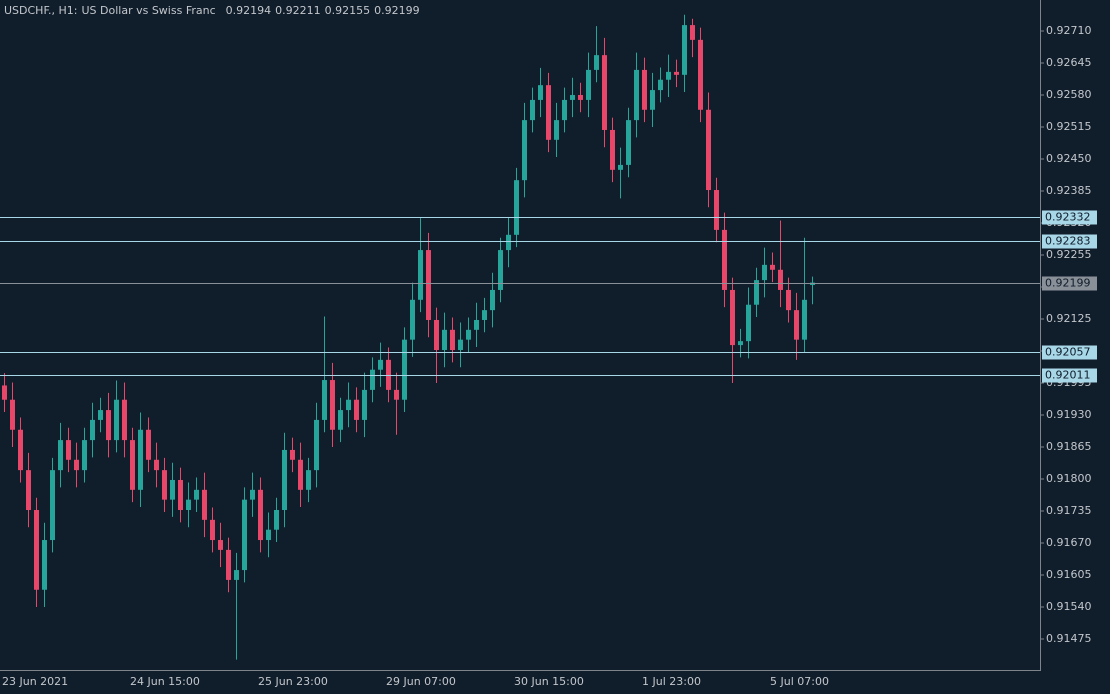 The image size is (1110, 694). I want to click on y-tick-label: 0.92255, so click(1069, 254).